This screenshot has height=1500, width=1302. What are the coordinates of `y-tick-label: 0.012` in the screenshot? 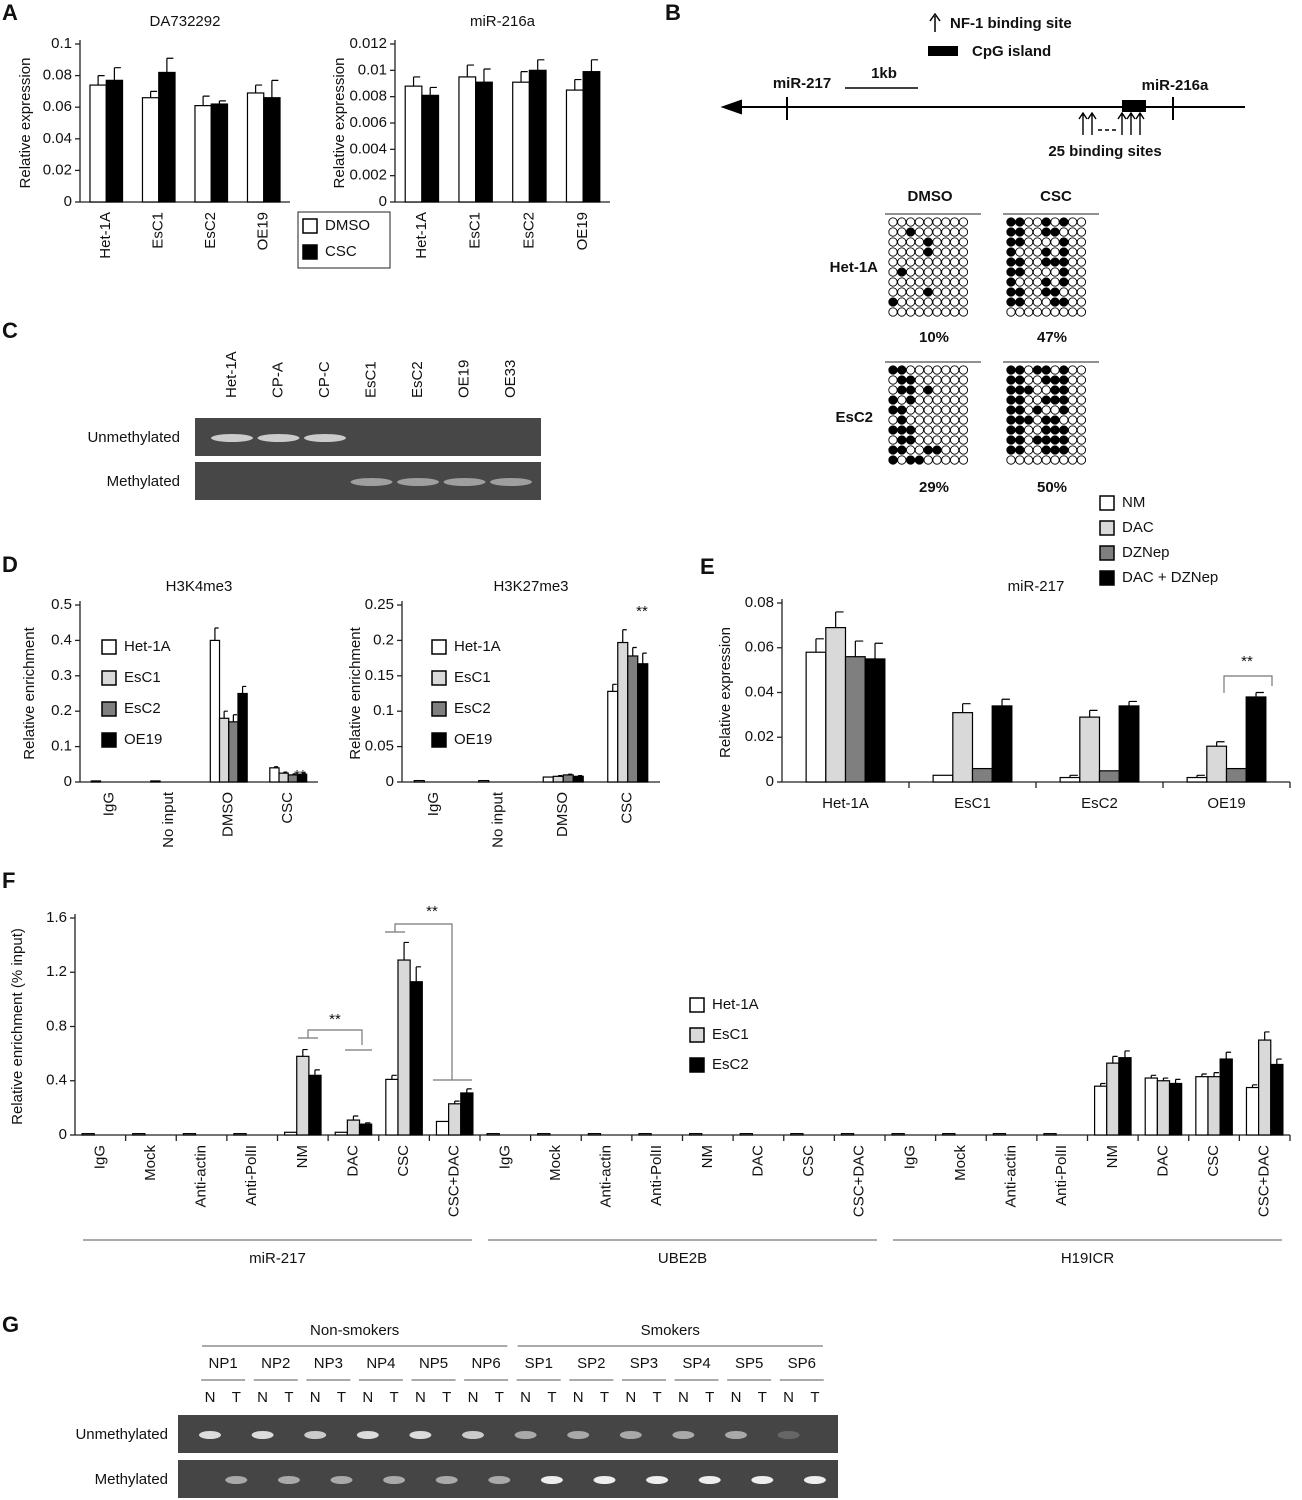 It's located at (368, 43).